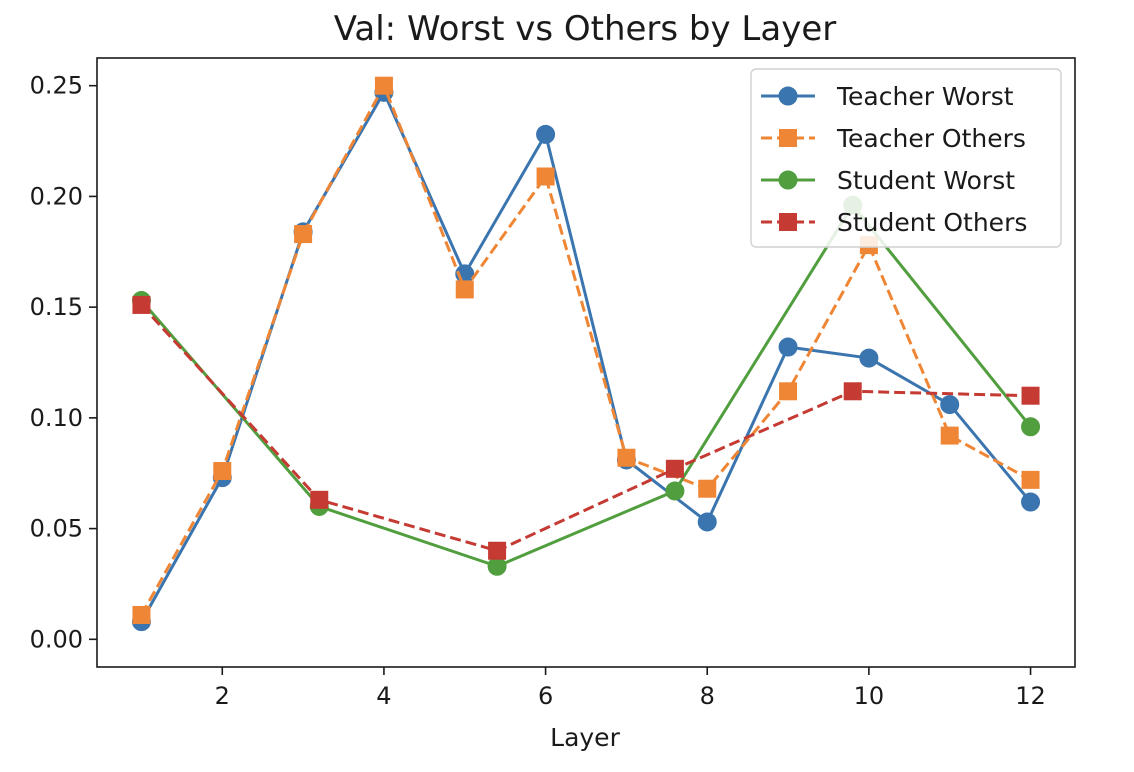  What do you see at coordinates (383, 696) in the screenshot?
I see `x-tick-label: 4` at bounding box center [383, 696].